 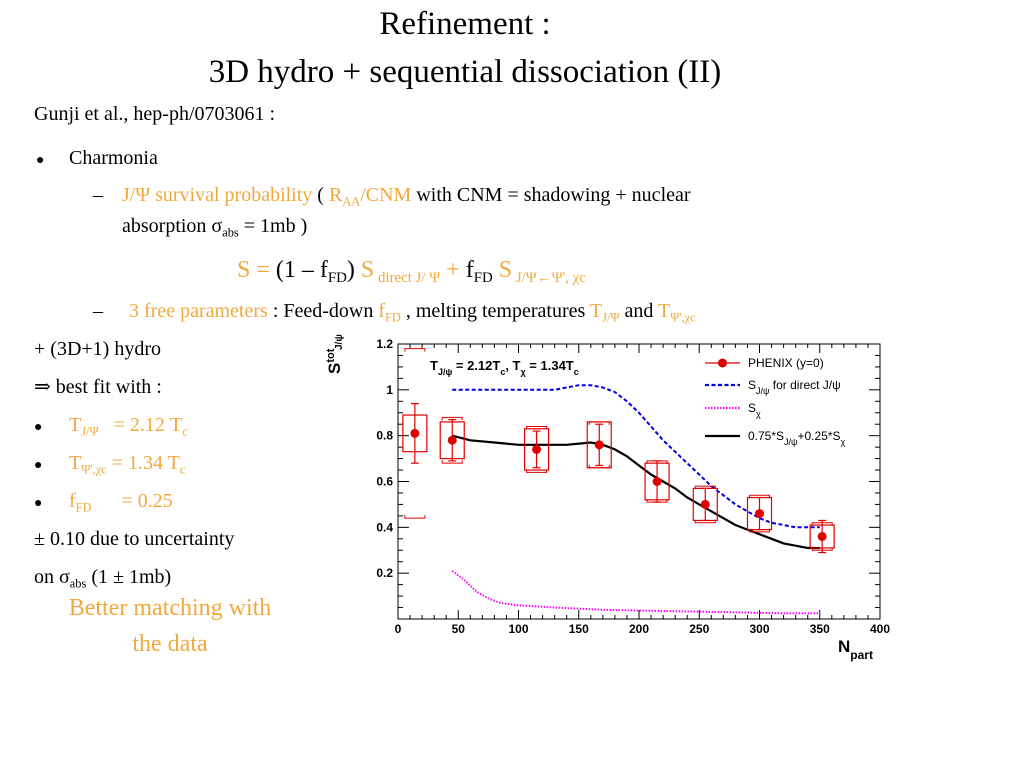 What do you see at coordinates (386, 195) in the screenshot?
I see `cnm-label: /CNM` at bounding box center [386, 195].